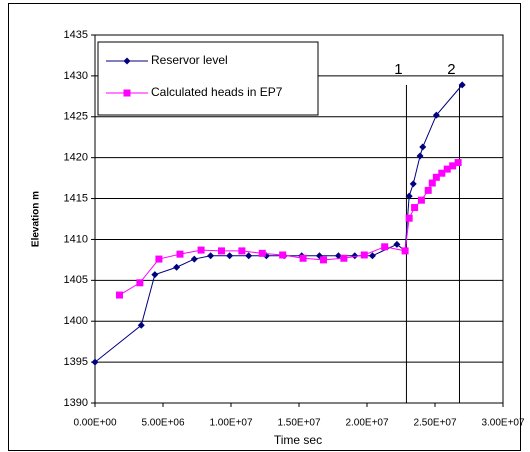 This screenshot has width=530, height=452. I want to click on x-tick-label: 2.50E+07, so click(435, 423).